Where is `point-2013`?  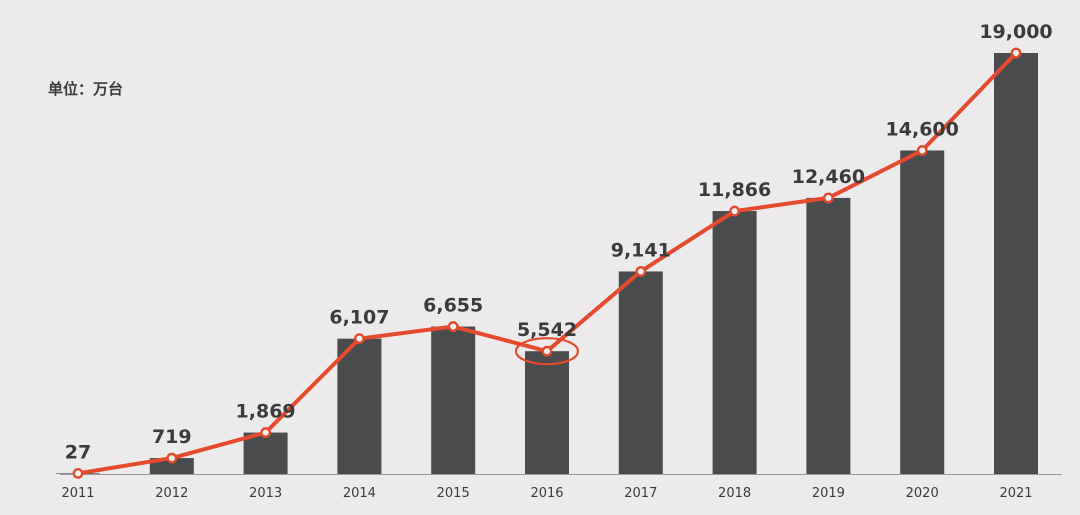
point-2013 is located at coordinates (265, 432).